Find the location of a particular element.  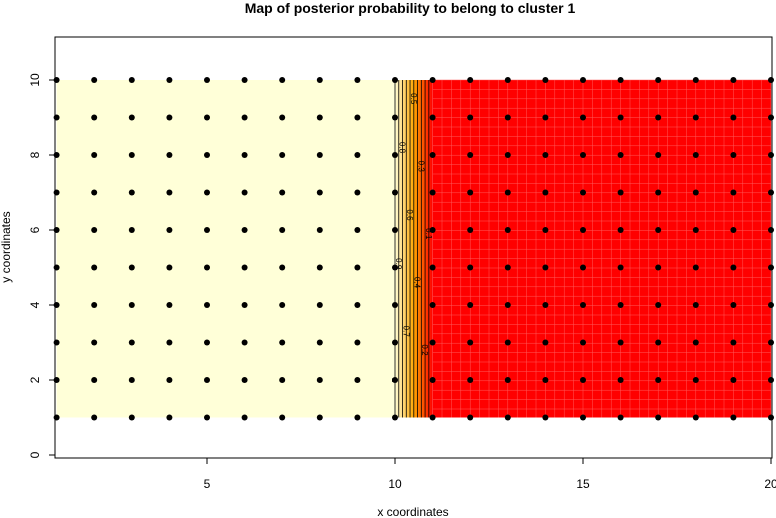

x-tick-label: 20 is located at coordinates (770, 484).